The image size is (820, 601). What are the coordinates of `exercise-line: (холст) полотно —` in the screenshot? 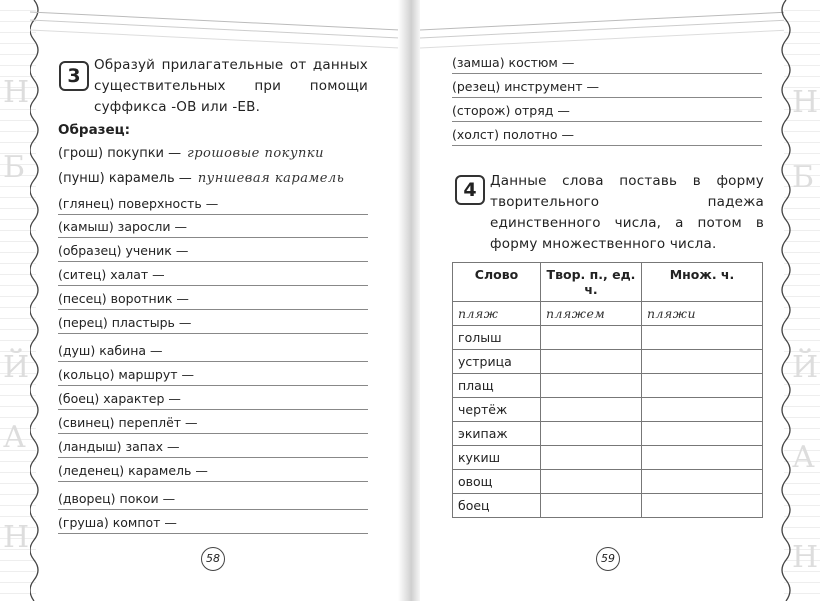 It's located at (607, 136).